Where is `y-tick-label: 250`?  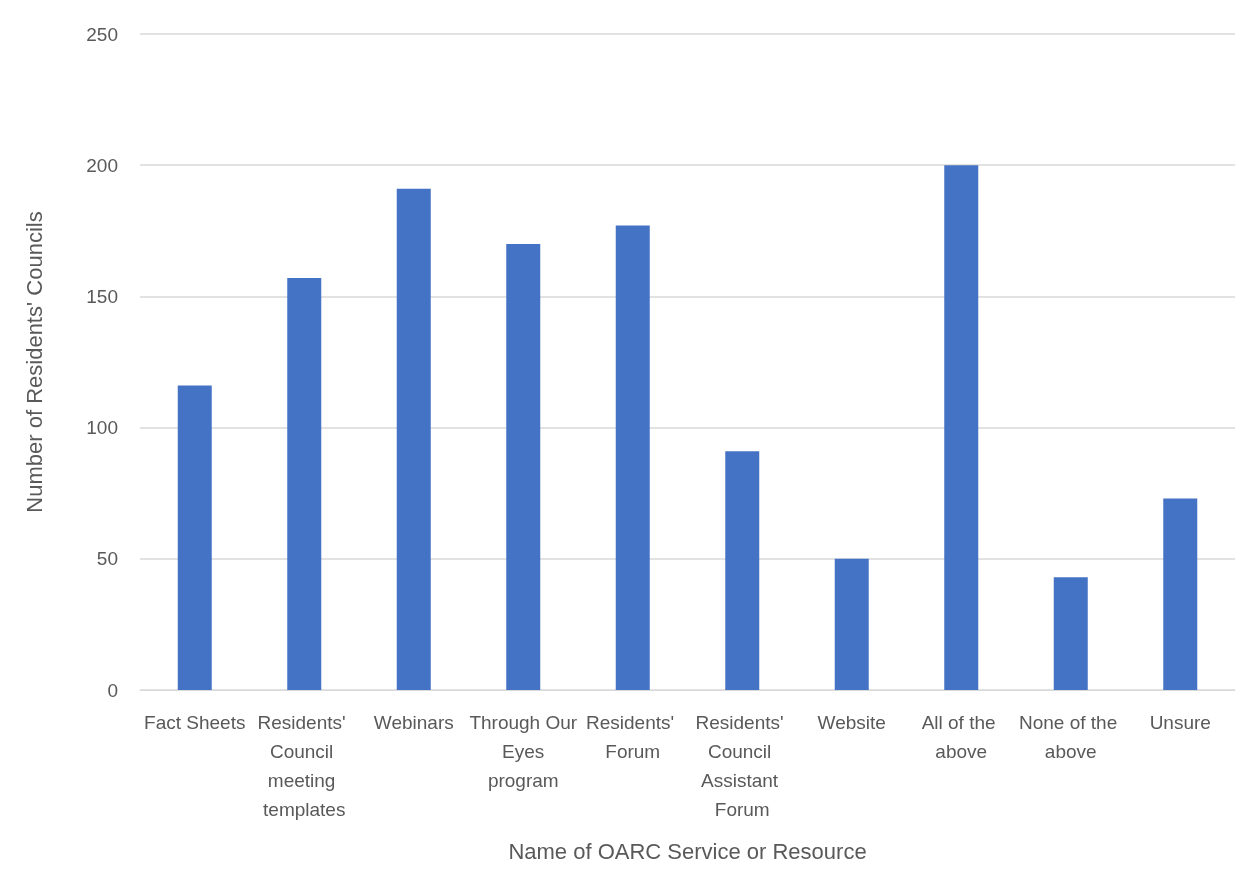
y-tick-label: 250 is located at coordinates (102, 34).